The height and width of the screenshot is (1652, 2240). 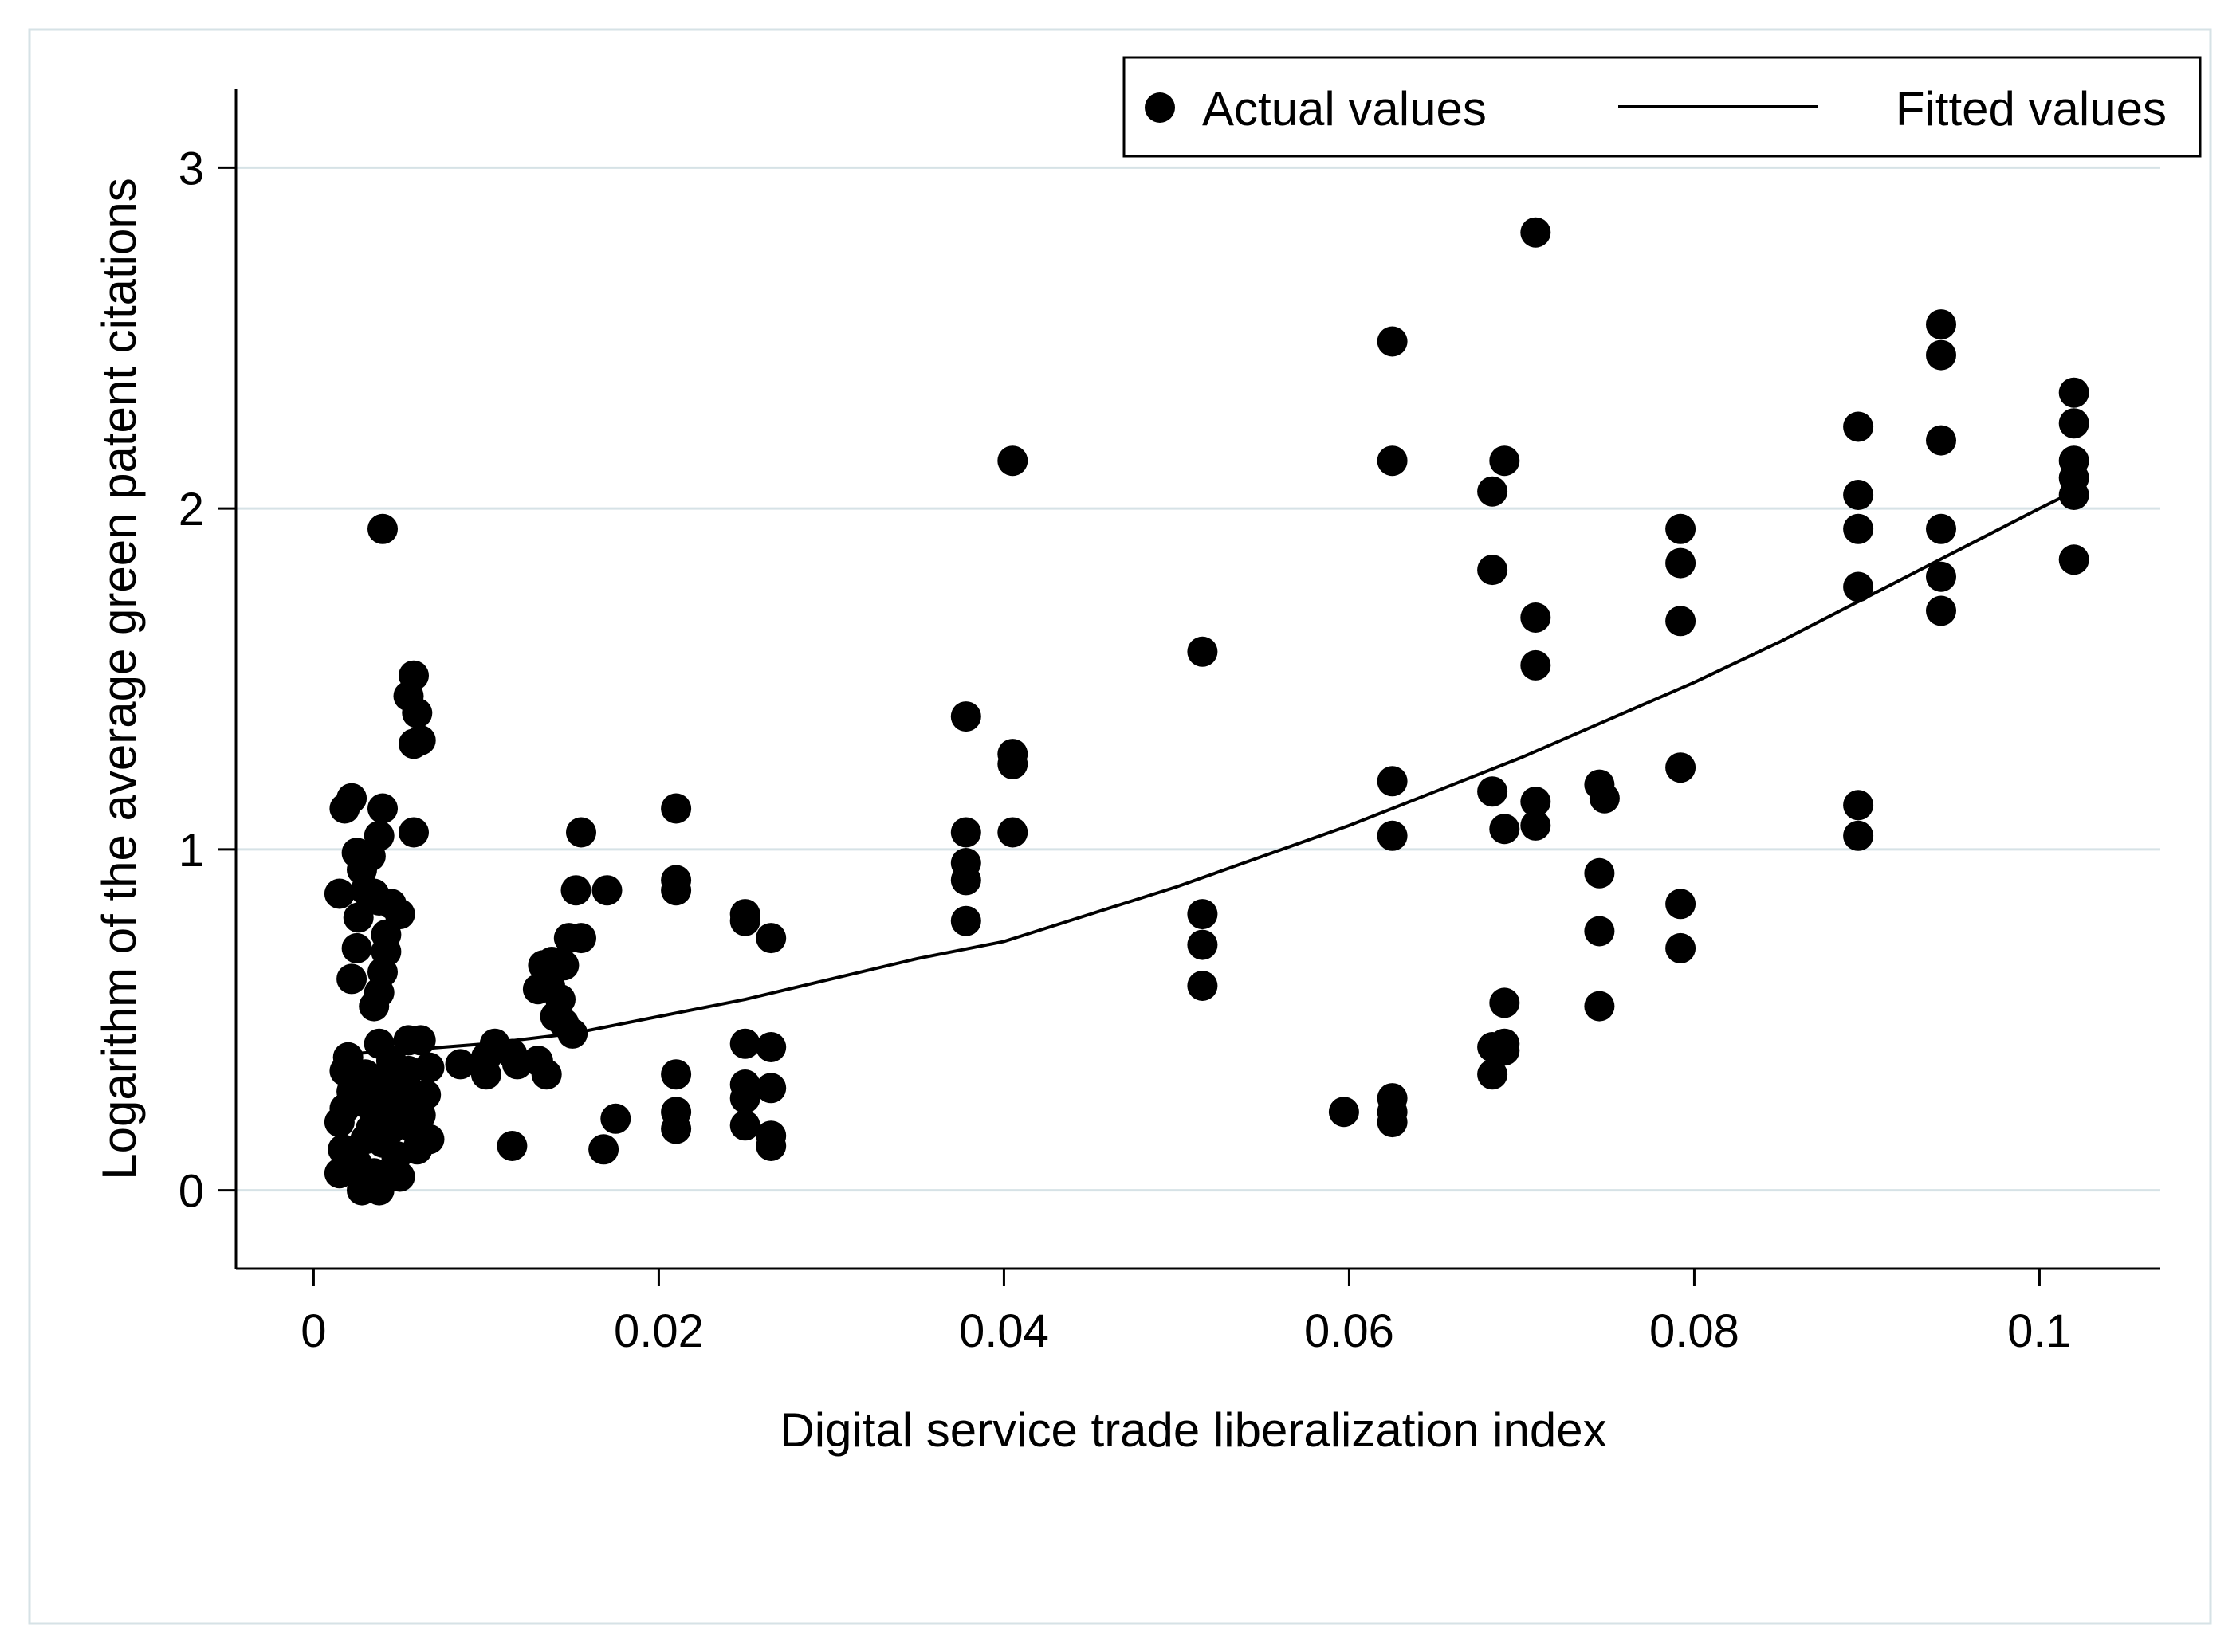 I want to click on x-tick-label: 0, so click(x=313, y=1331).